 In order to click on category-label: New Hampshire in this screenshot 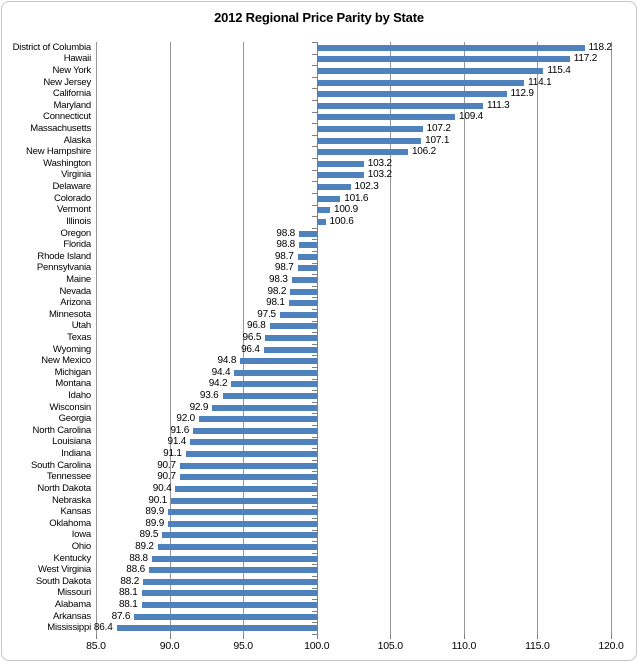, I will do `click(47, 152)`.